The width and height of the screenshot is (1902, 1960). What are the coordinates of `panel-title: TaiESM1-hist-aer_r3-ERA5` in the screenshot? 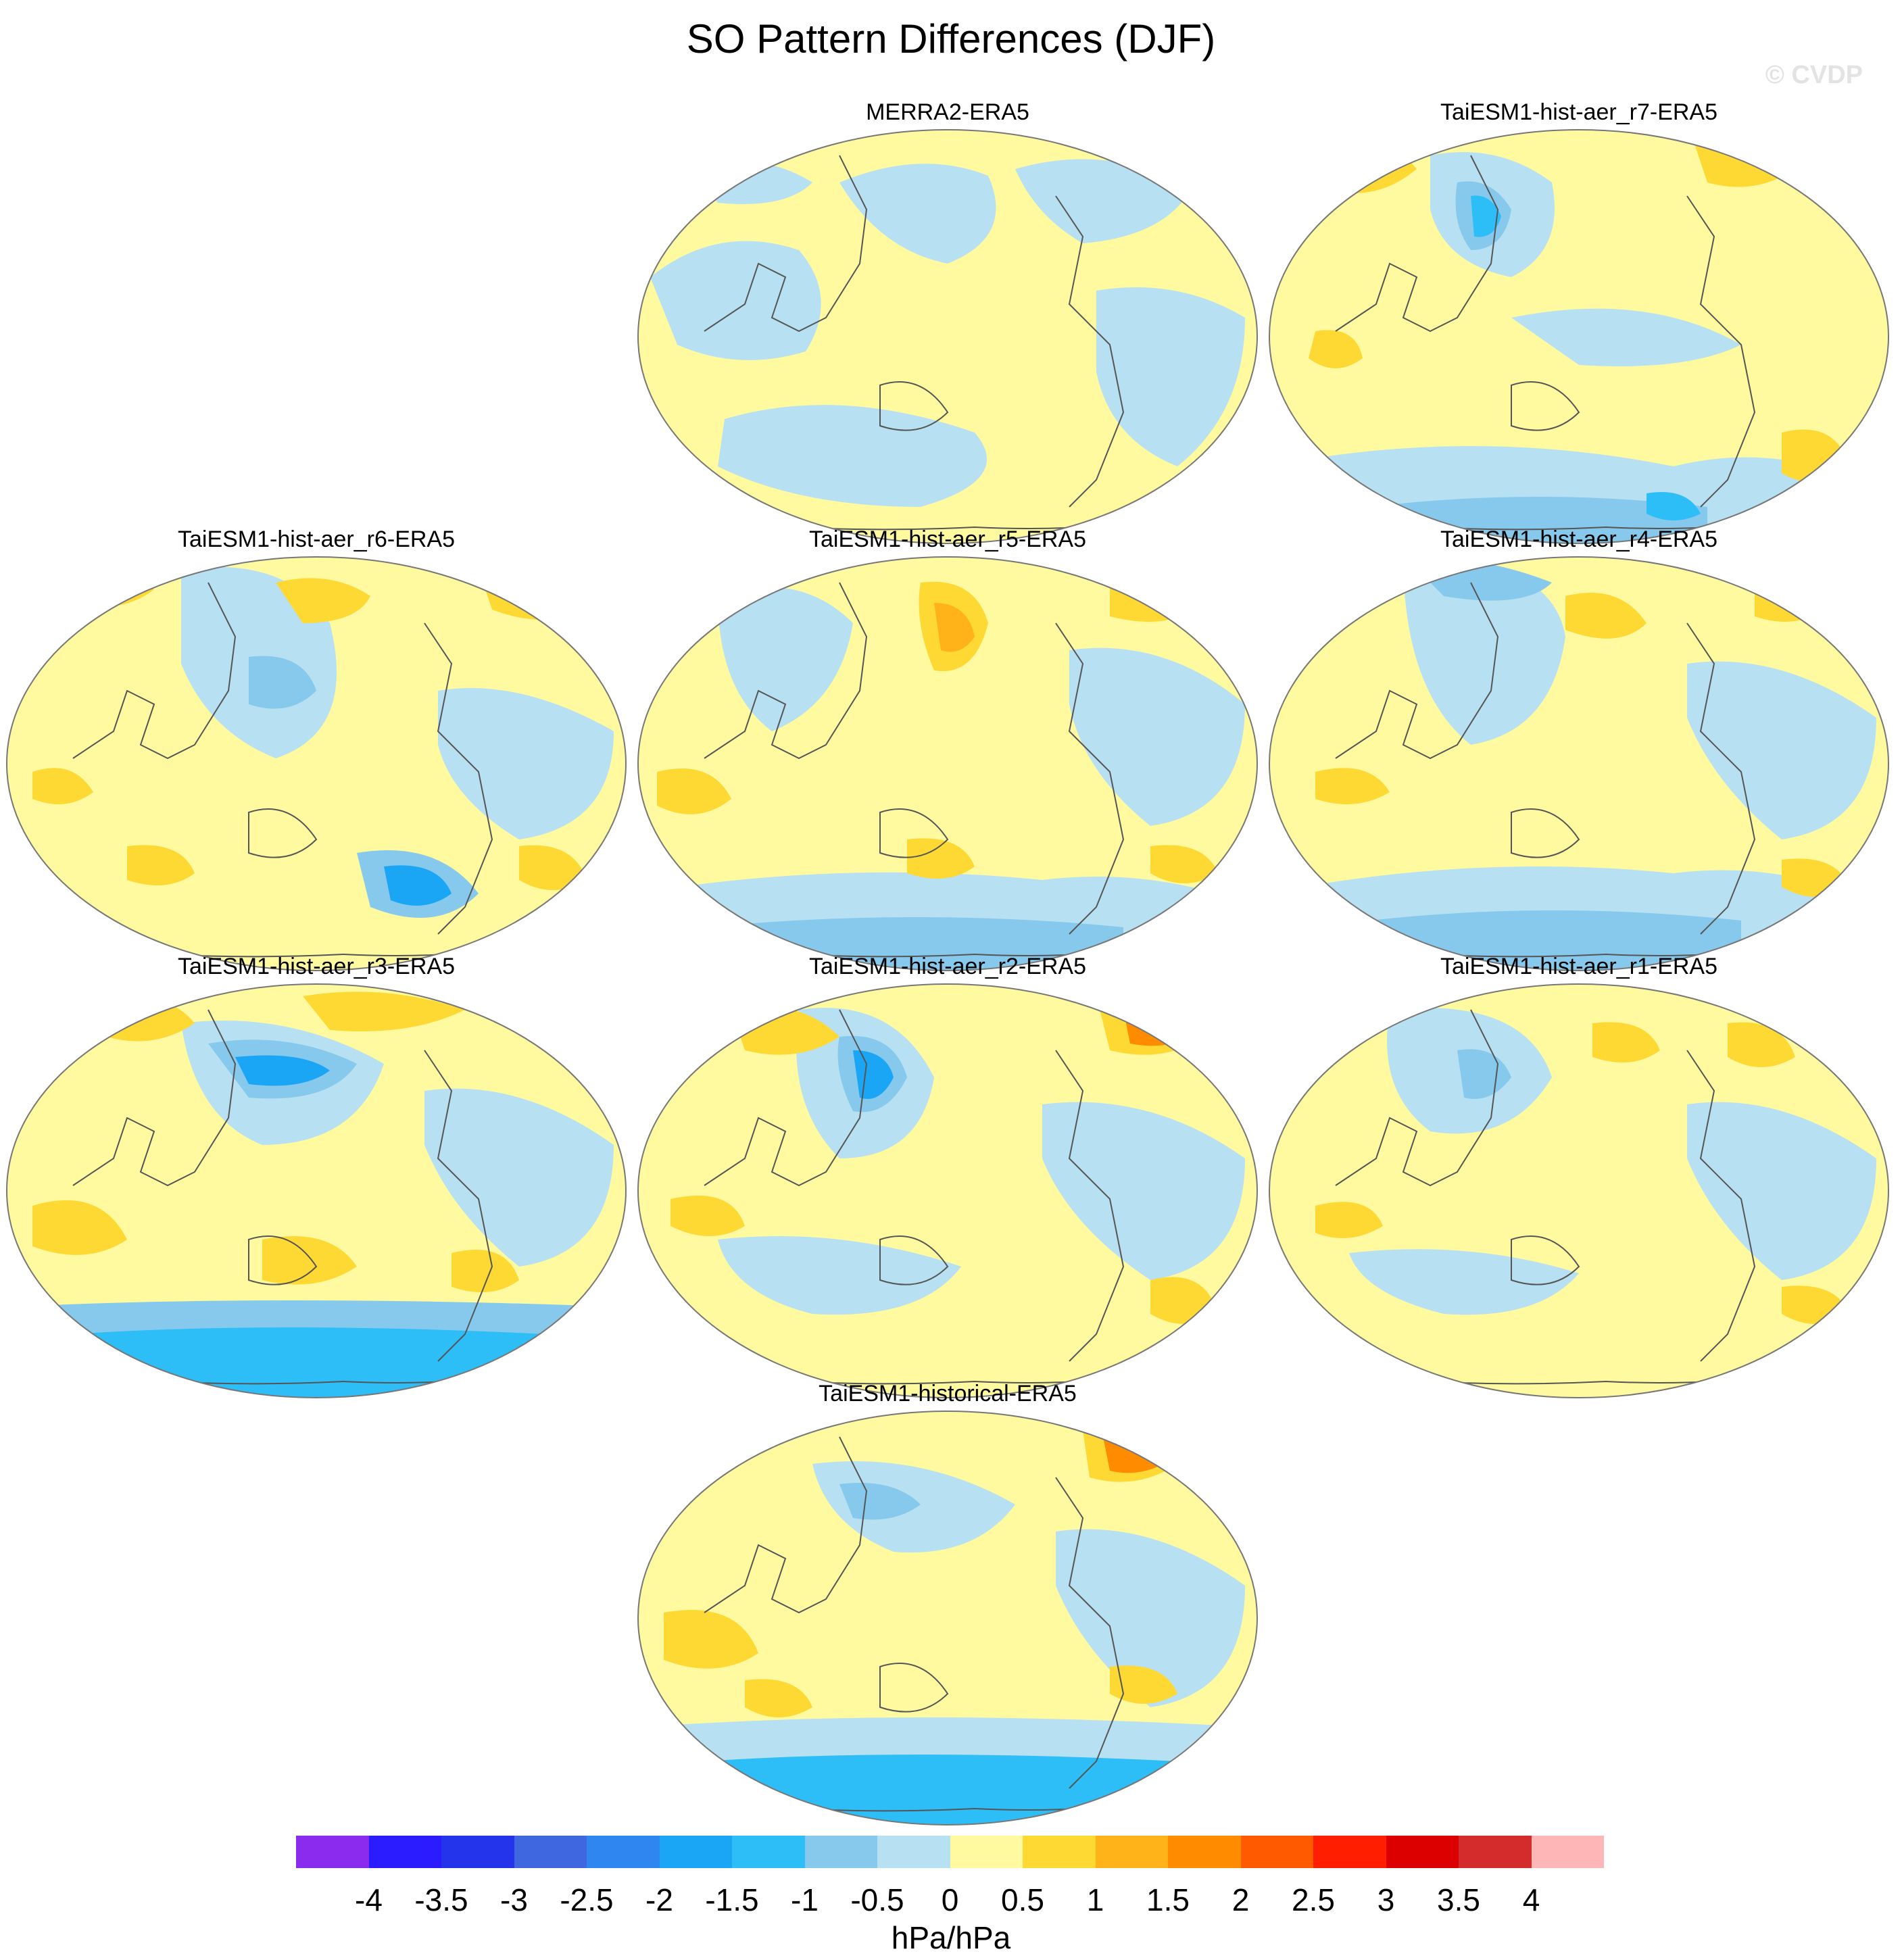 It's located at (316, 967).